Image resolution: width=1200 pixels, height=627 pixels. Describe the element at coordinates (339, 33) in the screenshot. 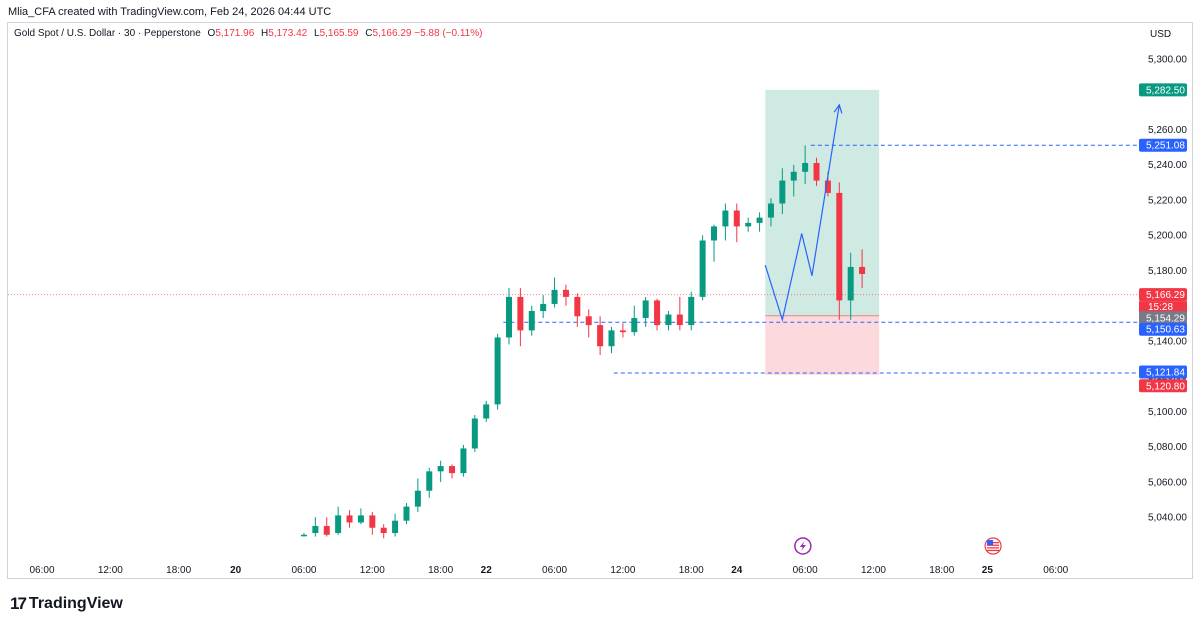

I see `low-value: 5,165.59` at that location.